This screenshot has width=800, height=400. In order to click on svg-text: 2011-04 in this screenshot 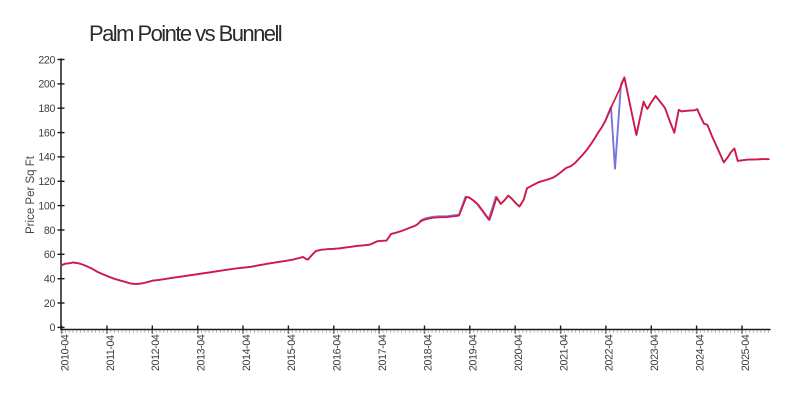, I will do `click(111, 353)`.